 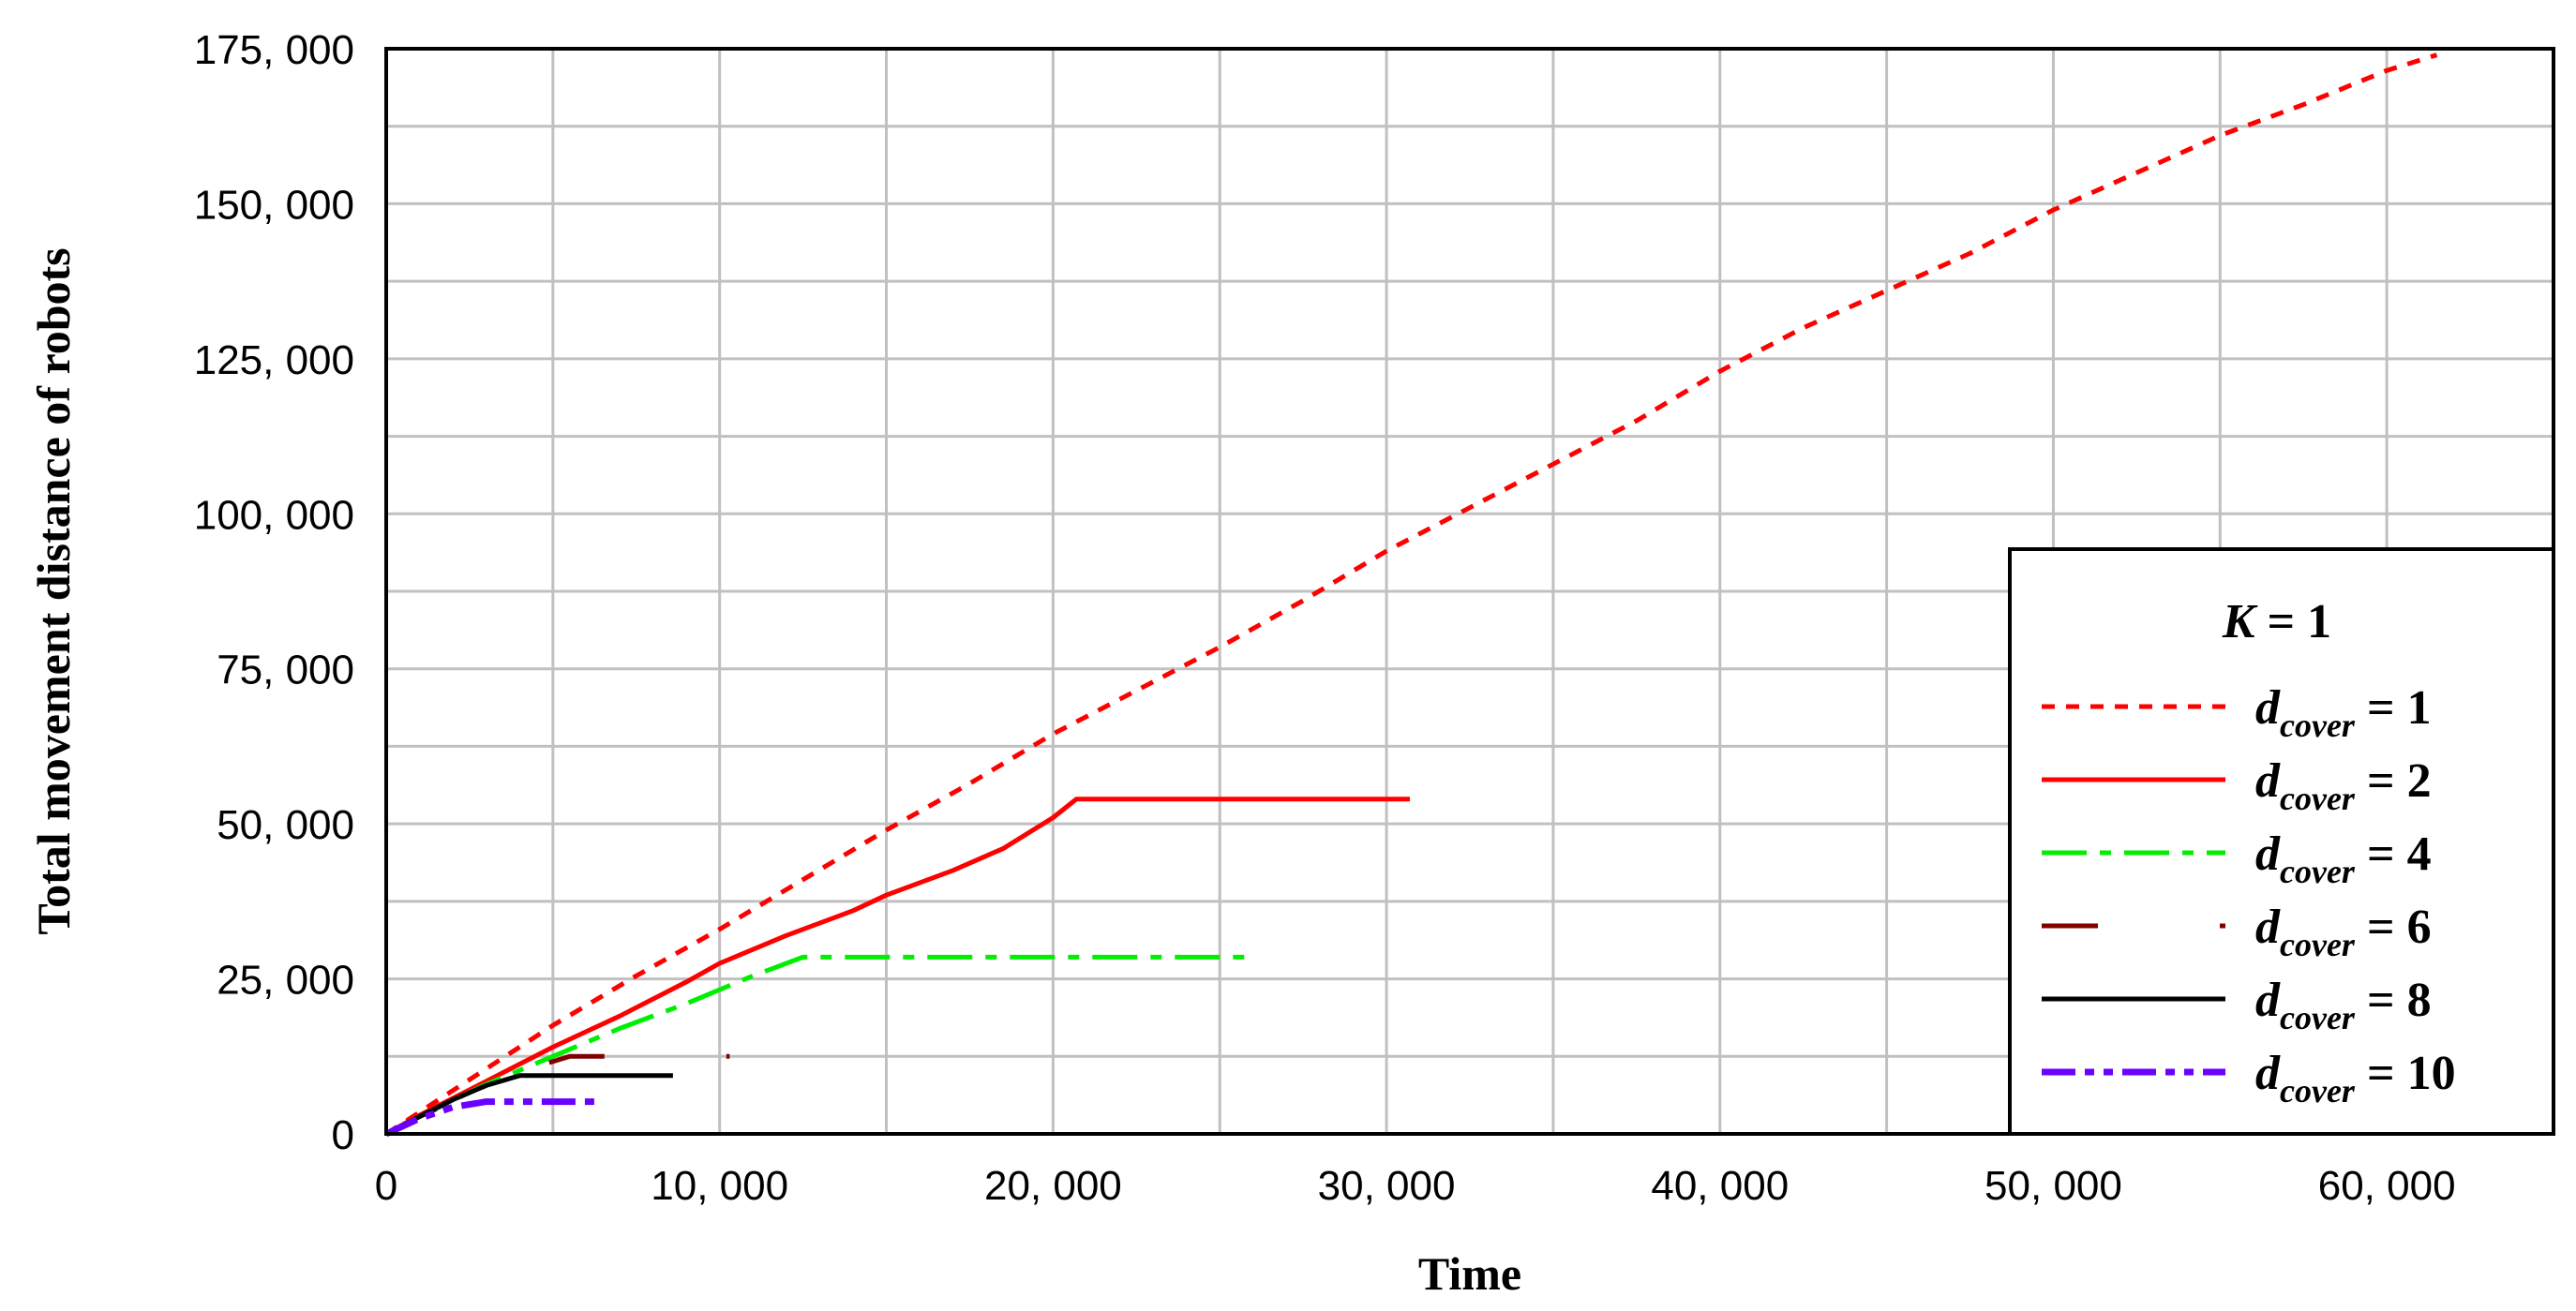 What do you see at coordinates (2343, 712) in the screenshot?
I see `legend-label-1: dcover = 1` at bounding box center [2343, 712].